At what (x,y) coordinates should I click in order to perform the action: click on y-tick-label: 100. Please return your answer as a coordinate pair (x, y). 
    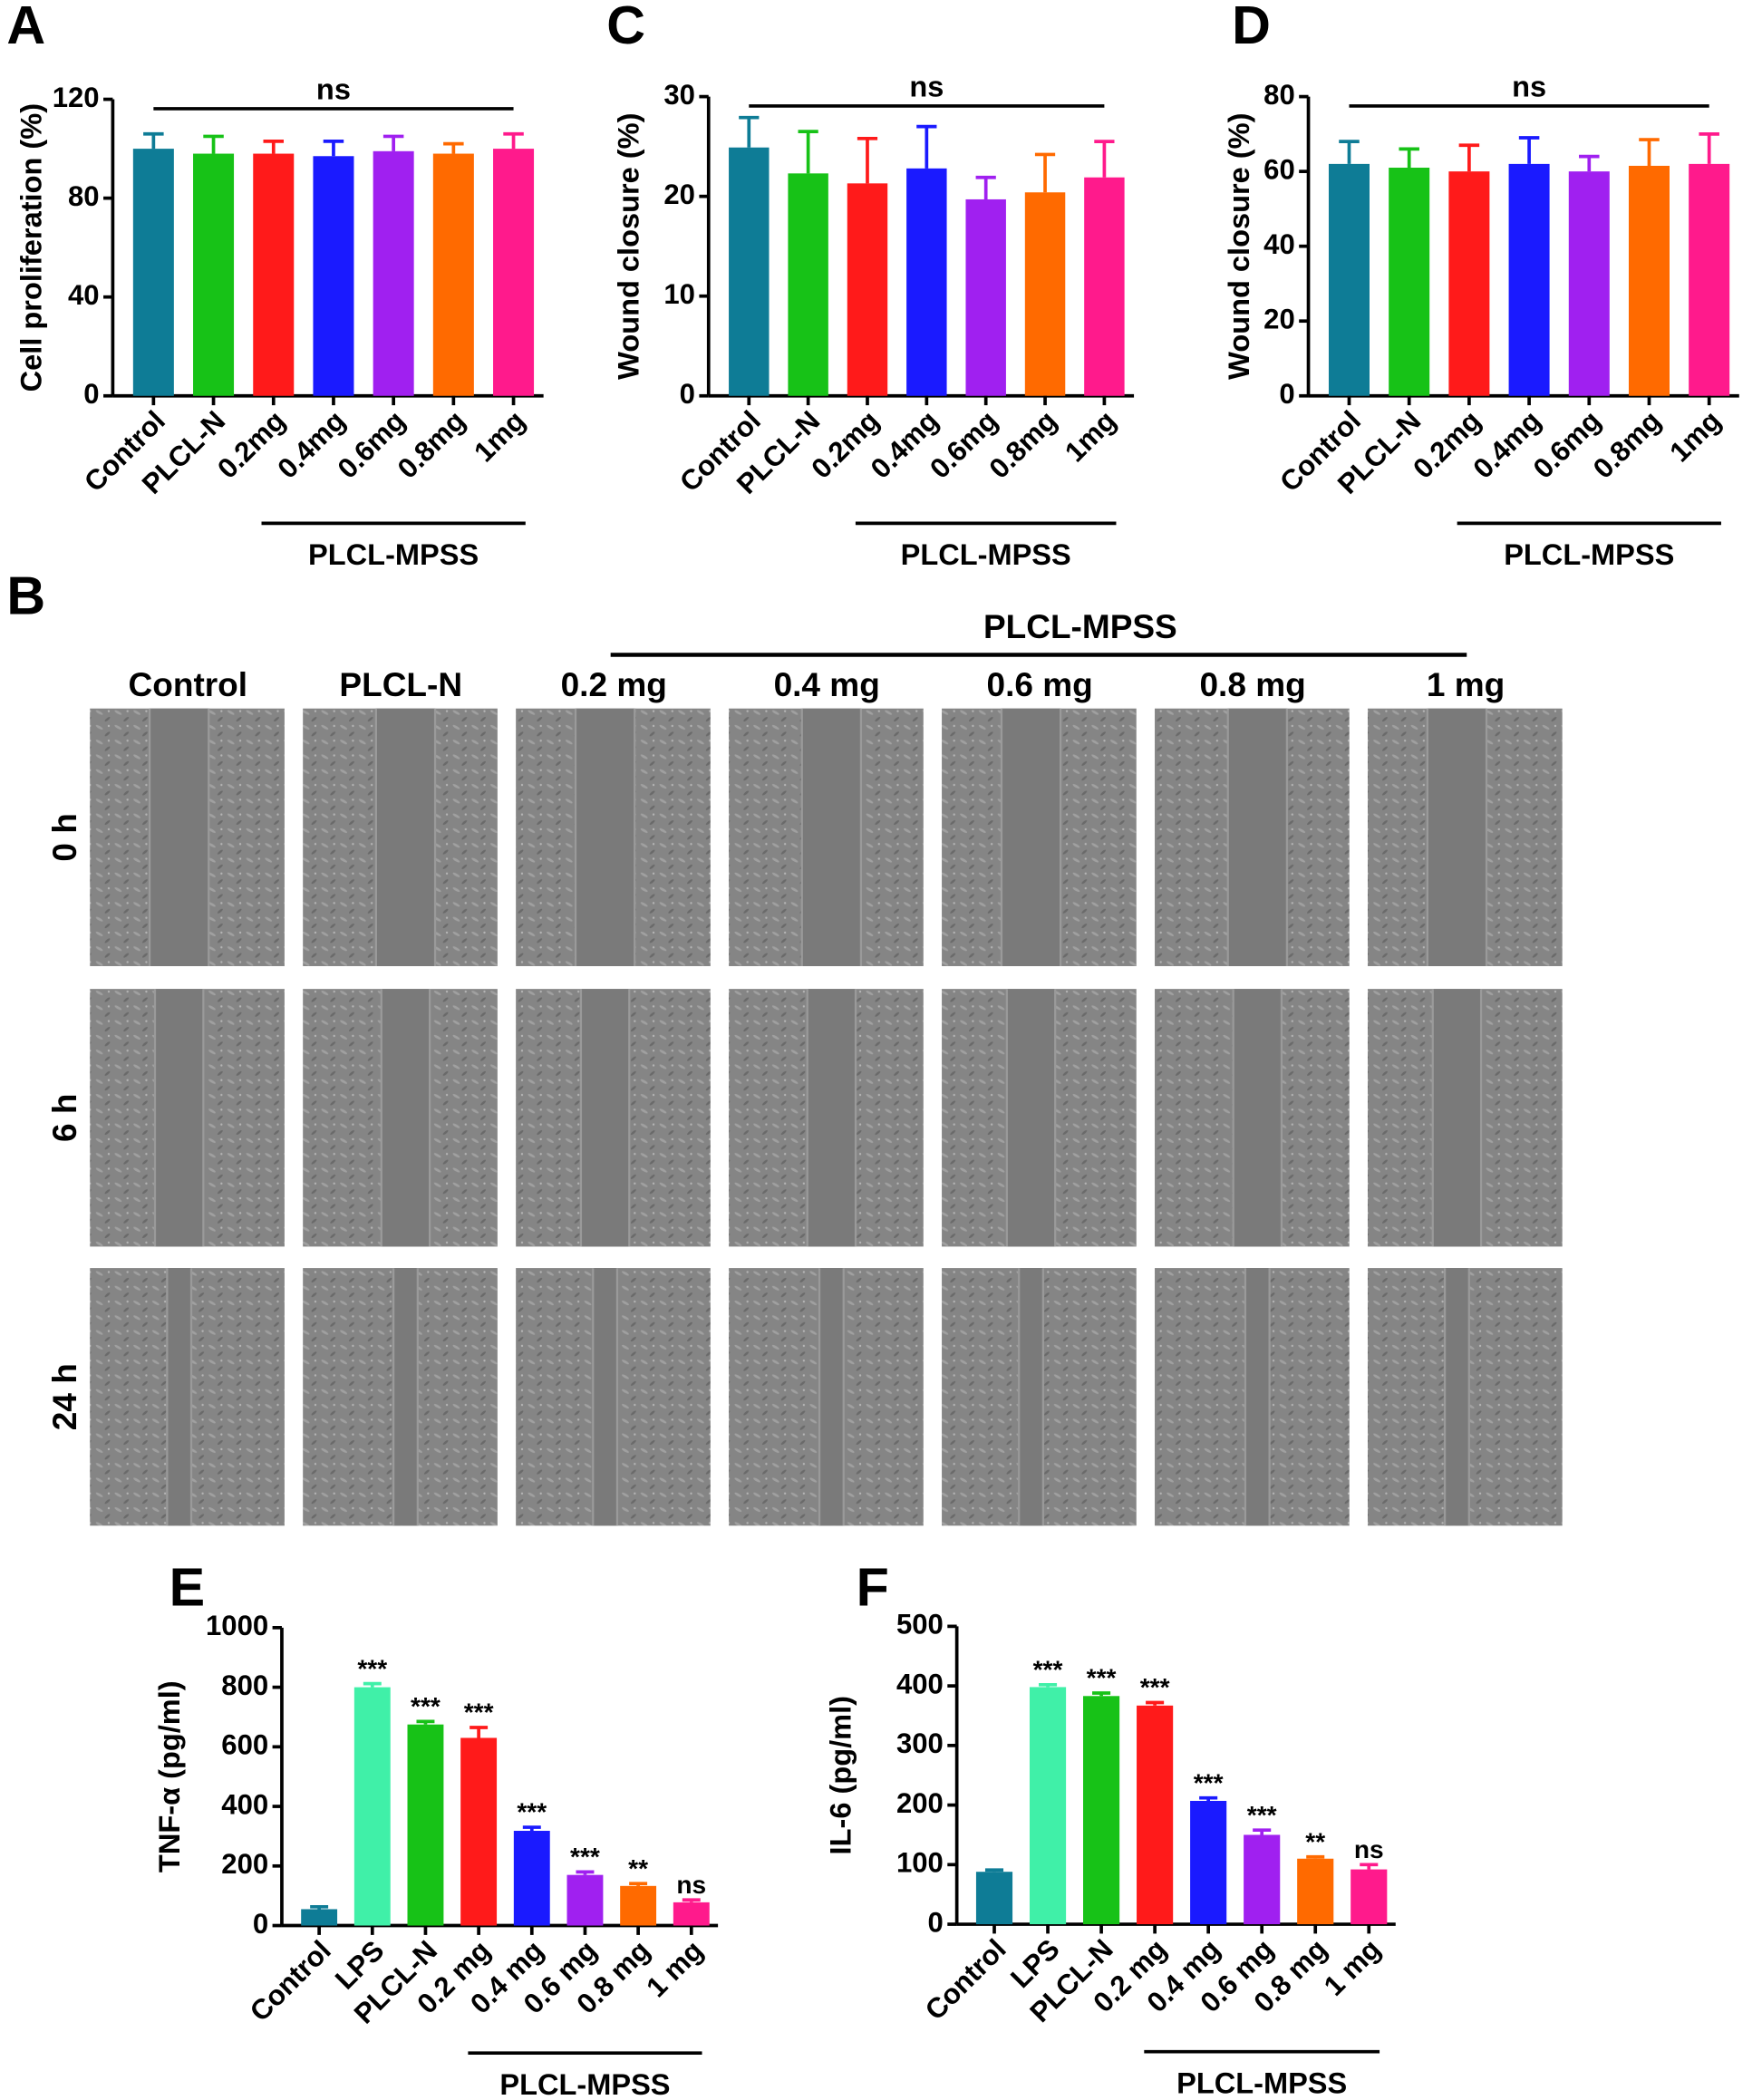
    Looking at the image, I should click on (920, 1863).